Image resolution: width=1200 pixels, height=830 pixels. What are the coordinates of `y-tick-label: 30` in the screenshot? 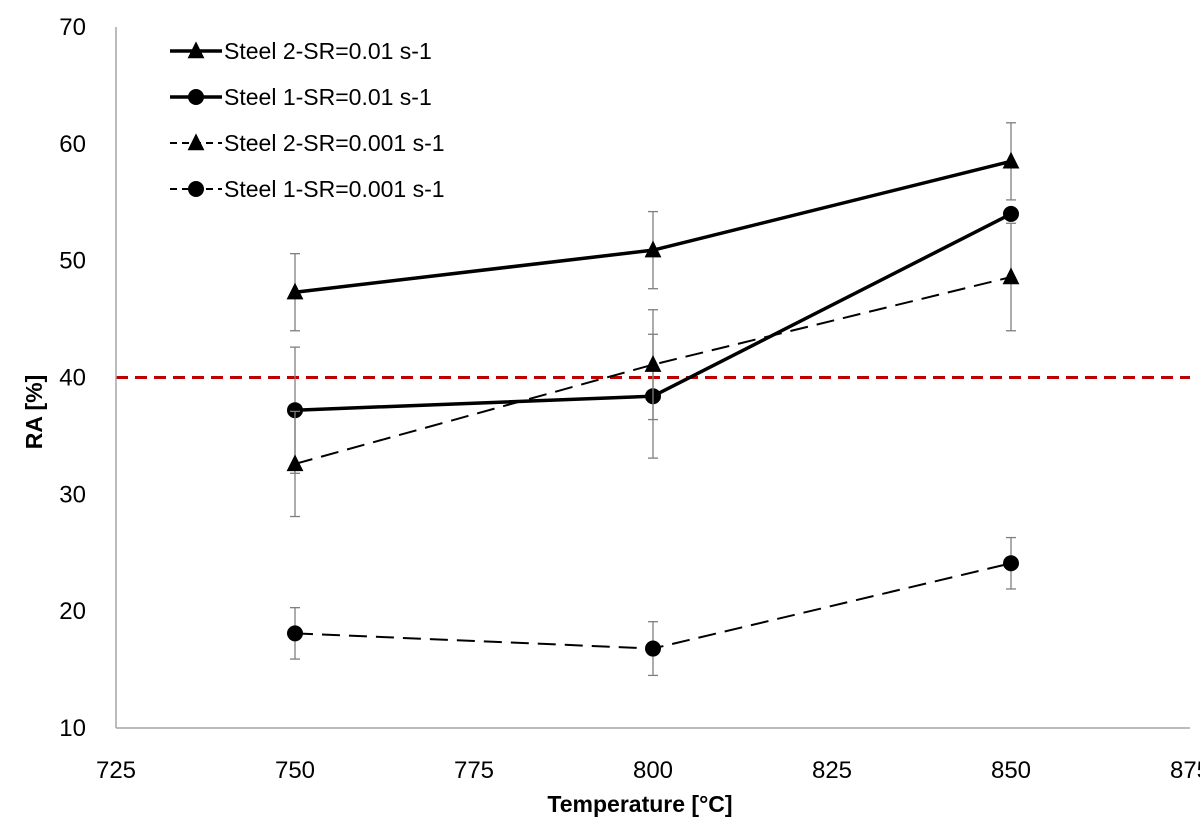 It's located at (72, 494).